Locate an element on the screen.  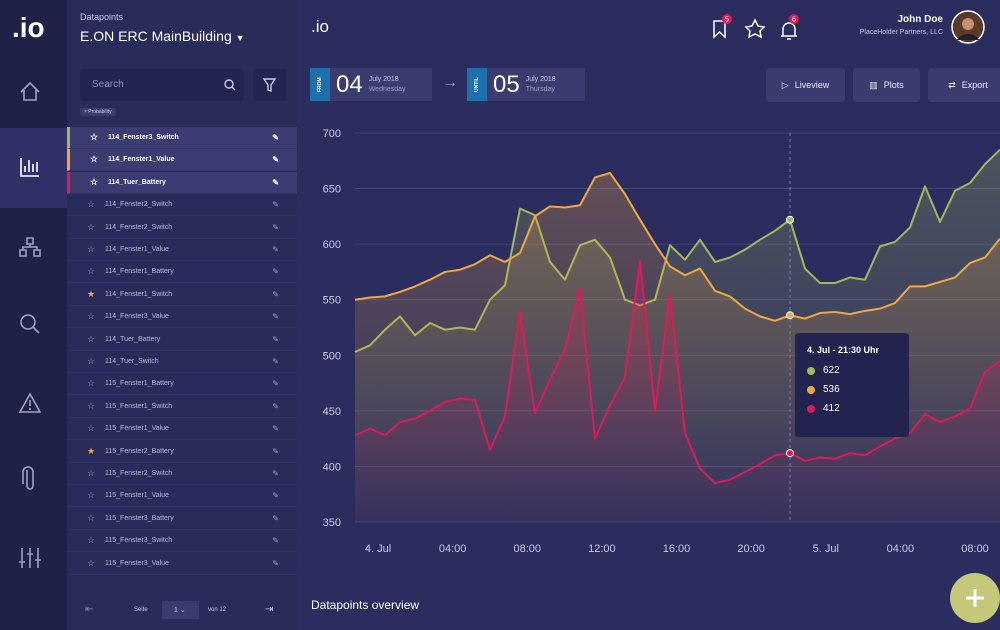
next-page: ⇥ is located at coordinates (269, 609).